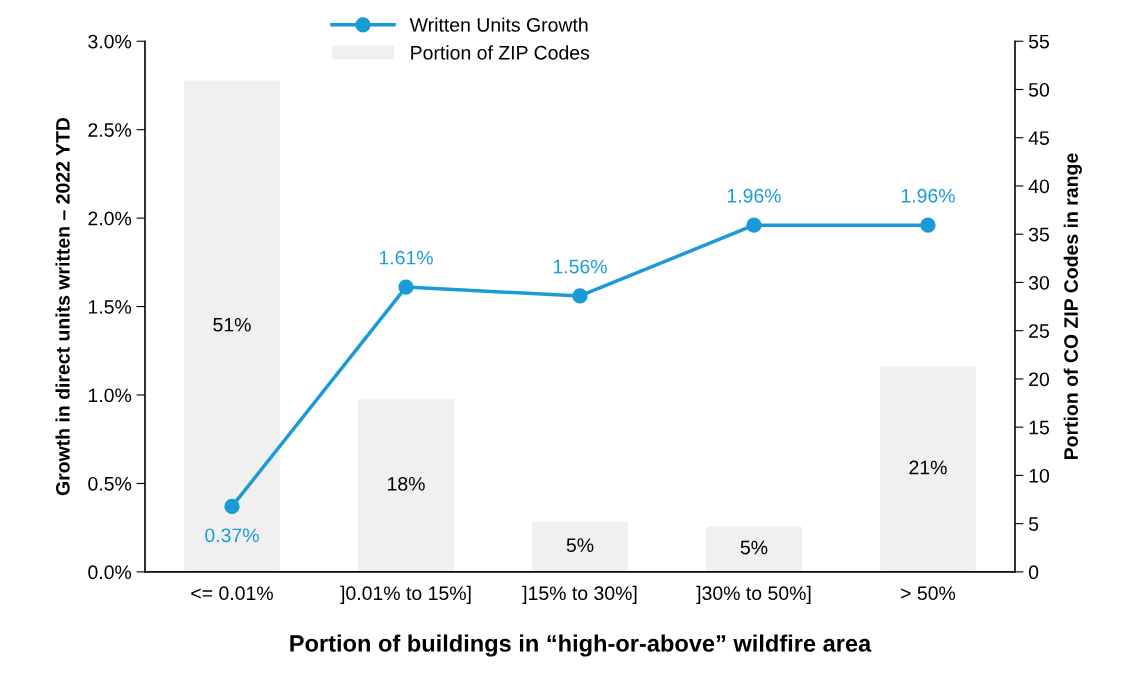 Image resolution: width=1124 pixels, height=676 pixels. I want to click on y-tick-label: 2.0%, so click(110, 218).